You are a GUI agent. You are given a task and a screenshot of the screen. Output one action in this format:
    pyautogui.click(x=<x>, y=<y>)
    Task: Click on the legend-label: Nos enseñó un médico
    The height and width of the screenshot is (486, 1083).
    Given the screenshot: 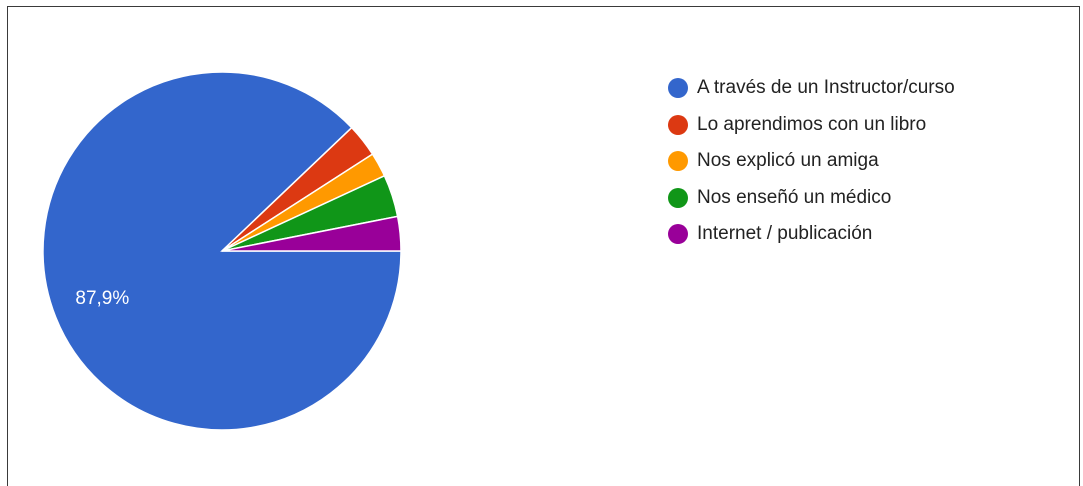 What is the action you would take?
    pyautogui.click(x=794, y=197)
    